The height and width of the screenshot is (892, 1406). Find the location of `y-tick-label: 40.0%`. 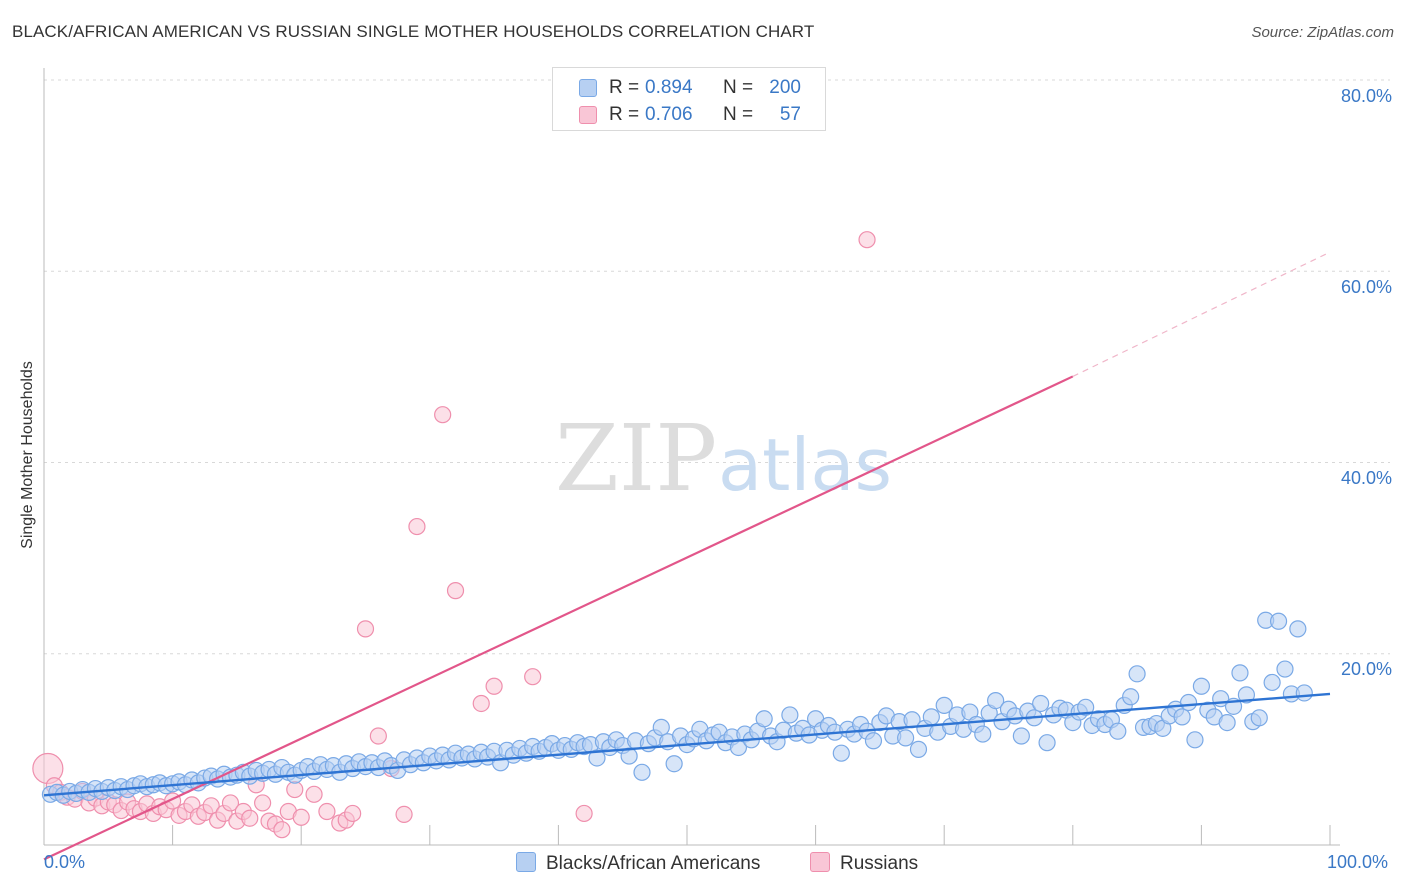

y-tick-label: 40.0% is located at coordinates (1366, 478).